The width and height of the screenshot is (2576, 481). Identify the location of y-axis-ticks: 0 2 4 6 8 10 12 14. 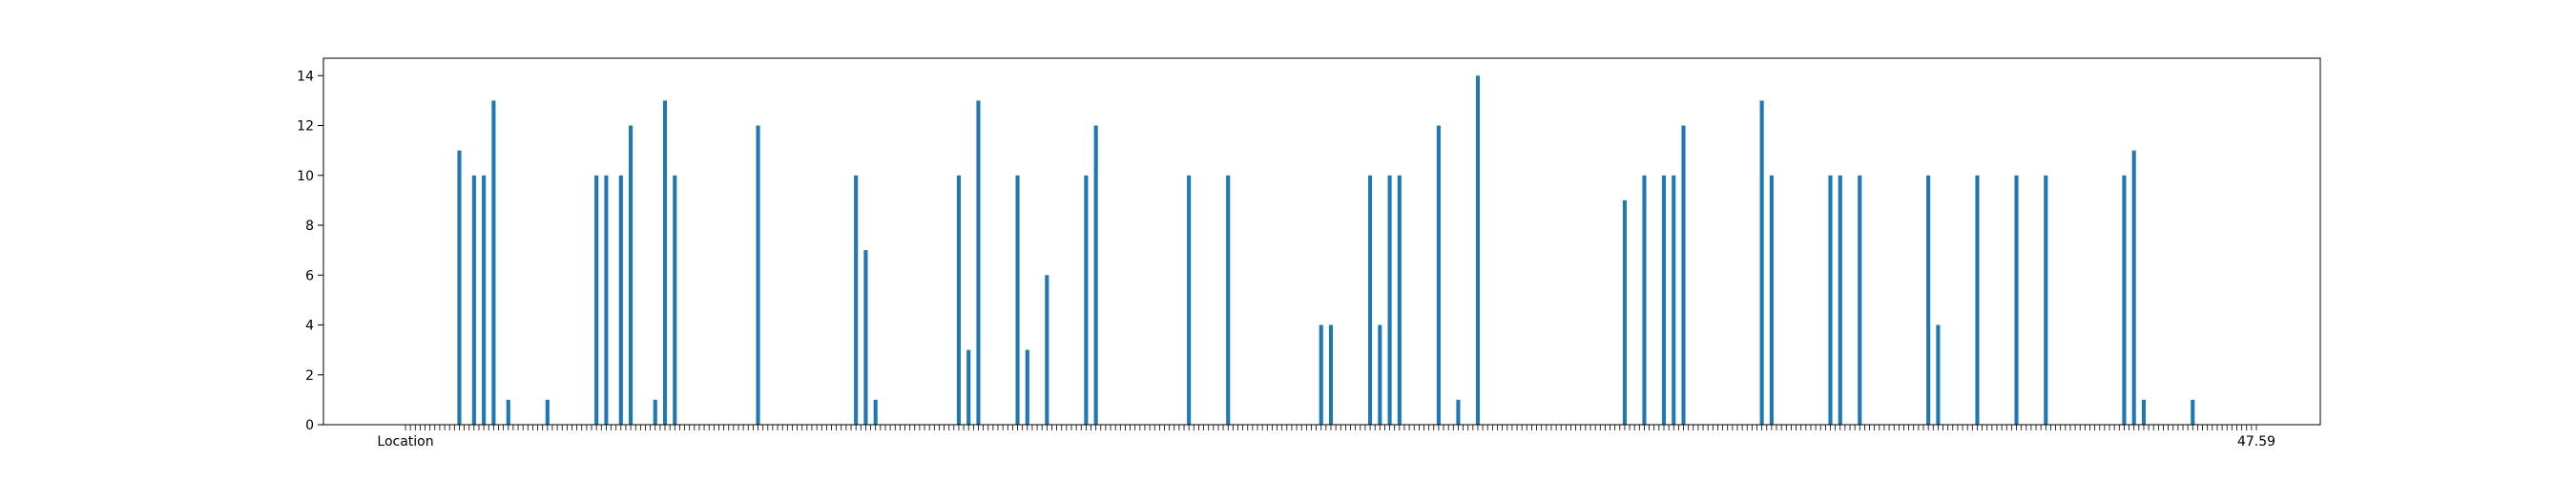
(310, 251).